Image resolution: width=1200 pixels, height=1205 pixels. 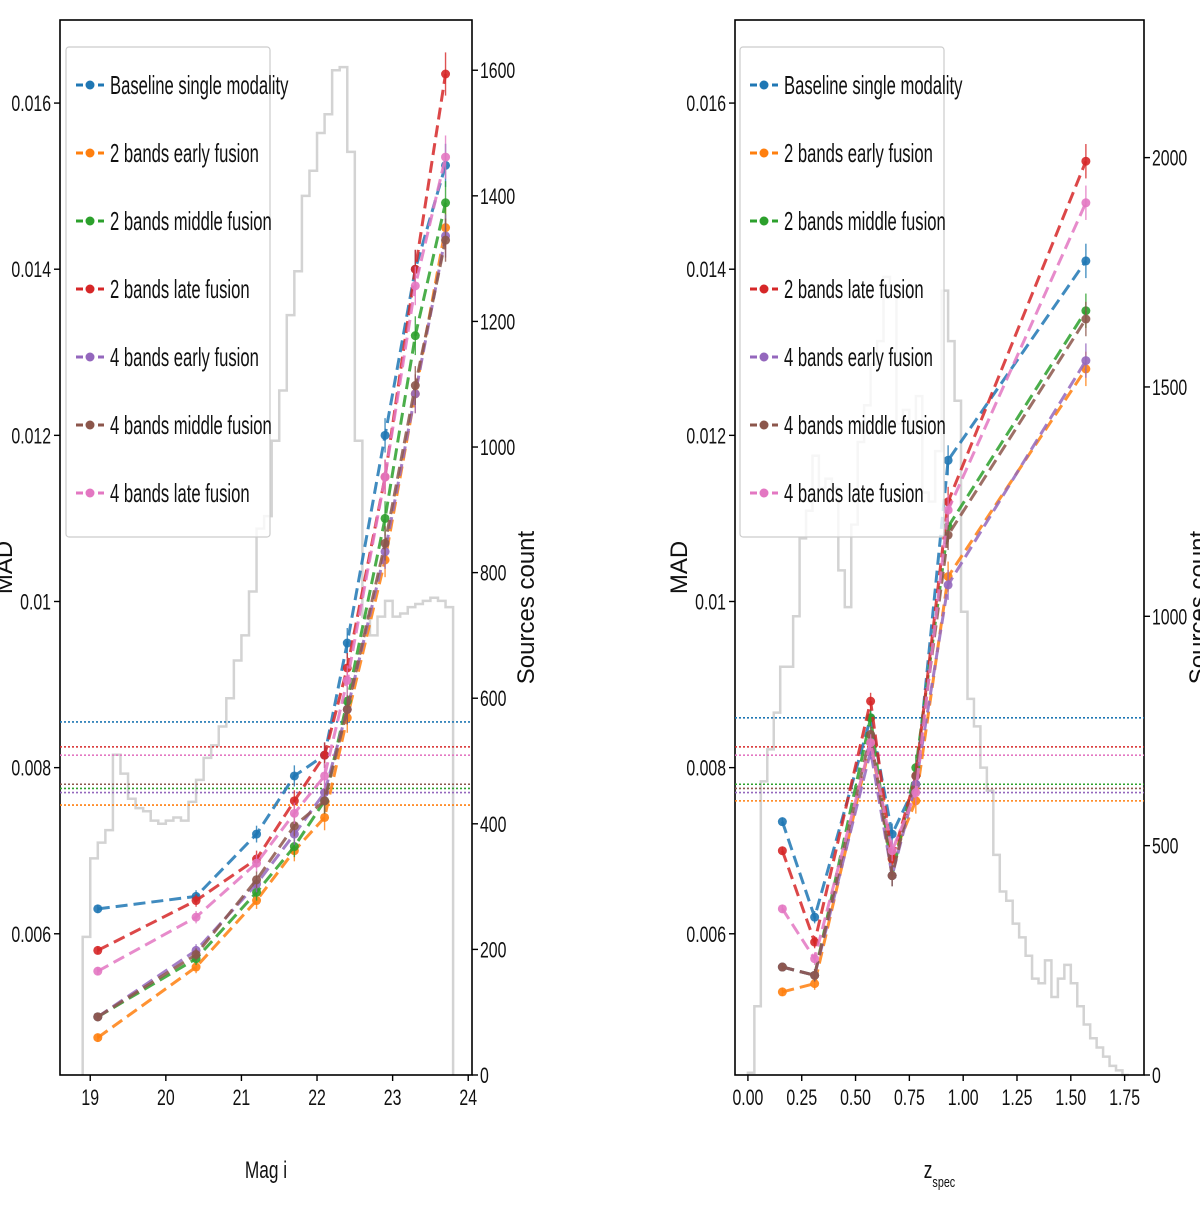 What do you see at coordinates (854, 493) in the screenshot?
I see `legend-label-6: 4 bands late fusion` at bounding box center [854, 493].